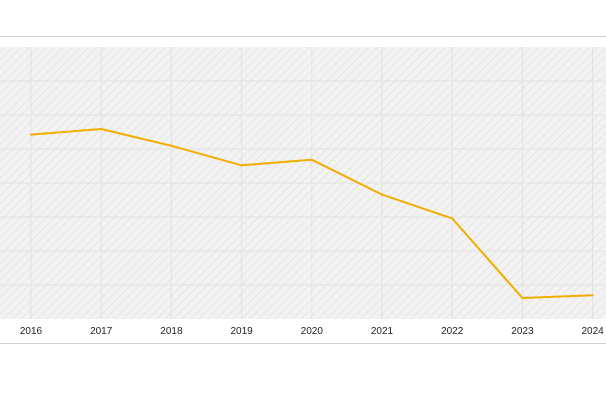 The image size is (606, 402). I want to click on data-point-2016, so click(31, 134).